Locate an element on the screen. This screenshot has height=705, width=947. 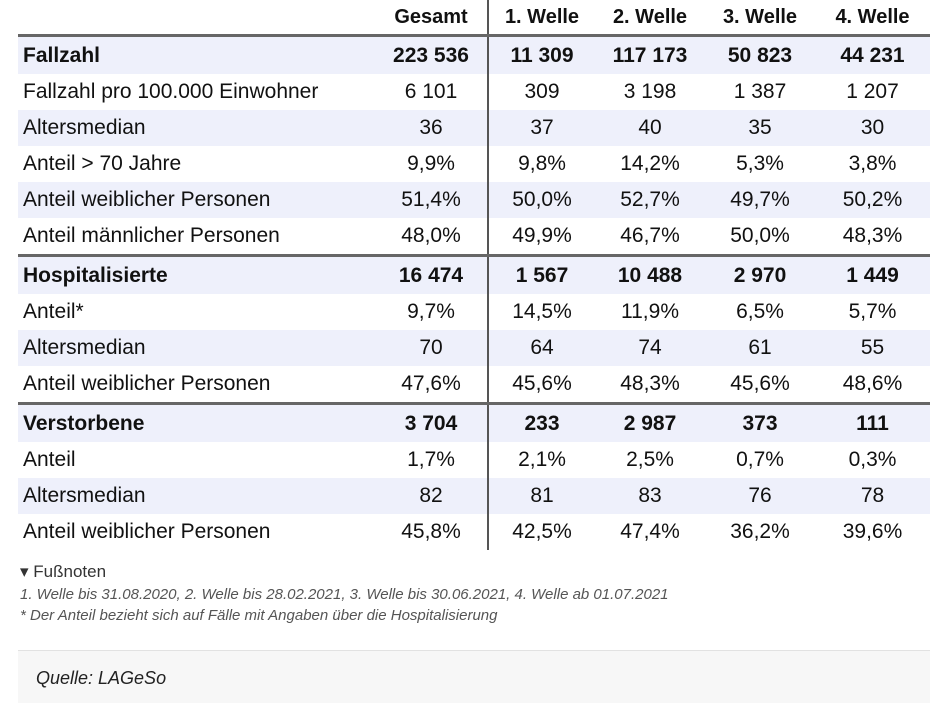
cell: 52,7% is located at coordinates (650, 200).